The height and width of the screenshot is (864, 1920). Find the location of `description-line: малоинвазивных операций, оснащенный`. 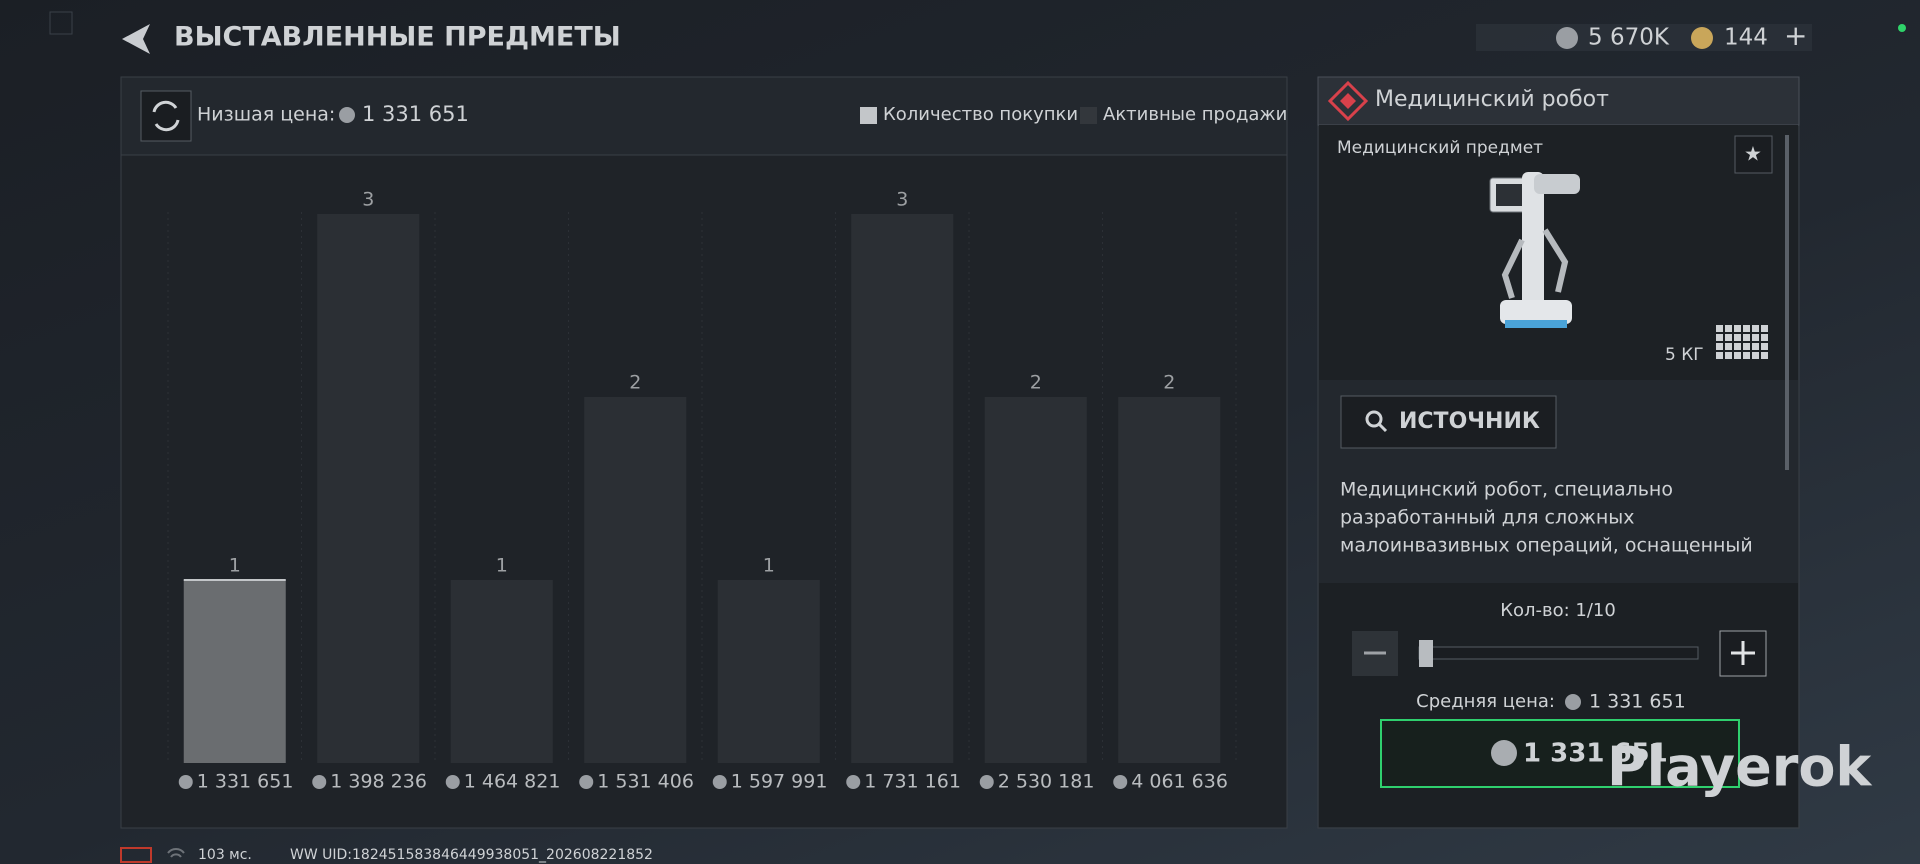

description-line: малоинвазивных операций, оснащенный is located at coordinates (1546, 546).